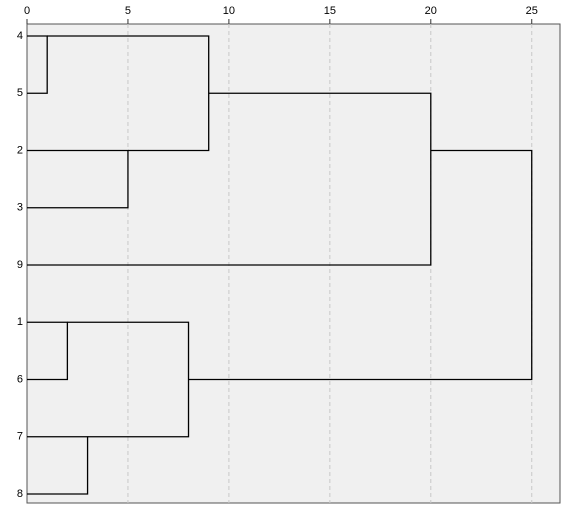 The height and width of the screenshot is (508, 566). Describe the element at coordinates (20, 36) in the screenshot. I see `leaf-label: 4` at that location.